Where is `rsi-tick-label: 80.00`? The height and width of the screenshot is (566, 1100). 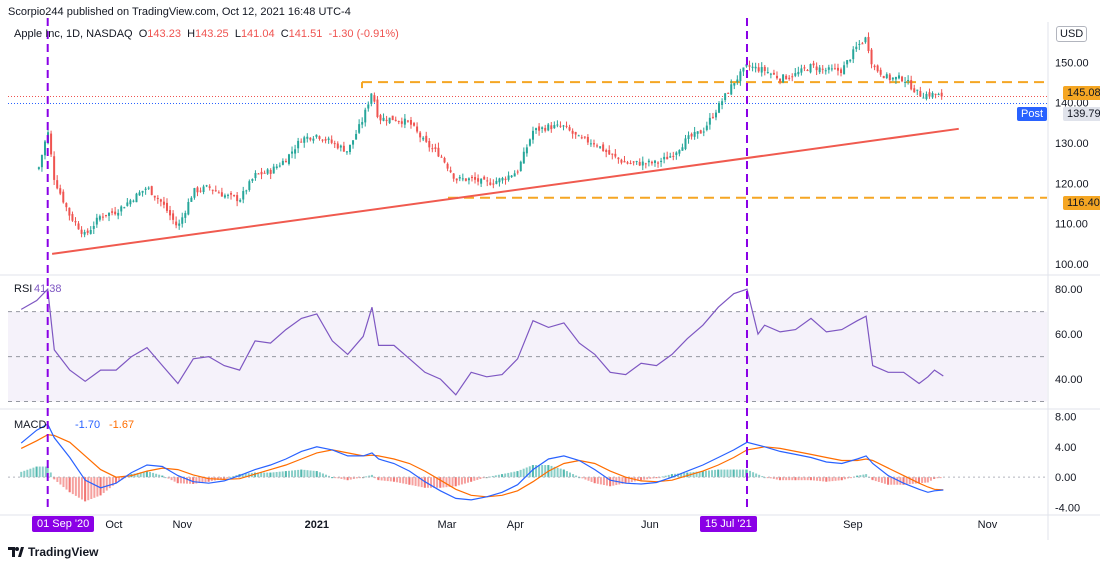
rsi-tick-label: 80.00 is located at coordinates (1069, 290).